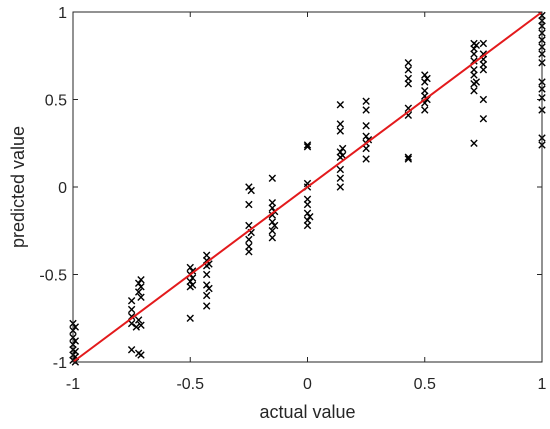 This screenshot has height=429, width=550. What do you see at coordinates (53, 276) in the screenshot?
I see `y-tick-label: -0.5` at bounding box center [53, 276].